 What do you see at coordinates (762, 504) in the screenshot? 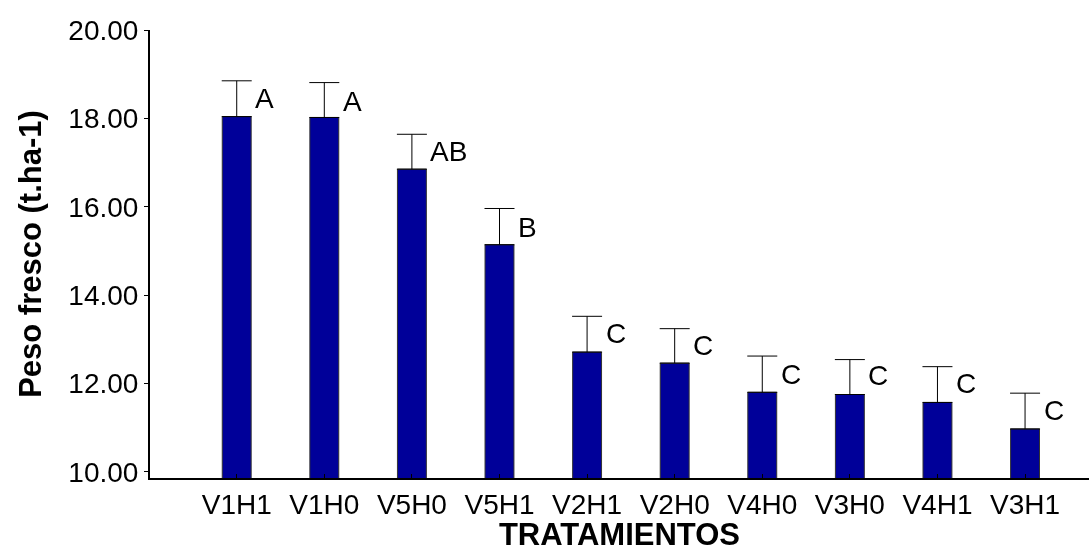
I see `x-tick-label: V4H0` at bounding box center [762, 504].